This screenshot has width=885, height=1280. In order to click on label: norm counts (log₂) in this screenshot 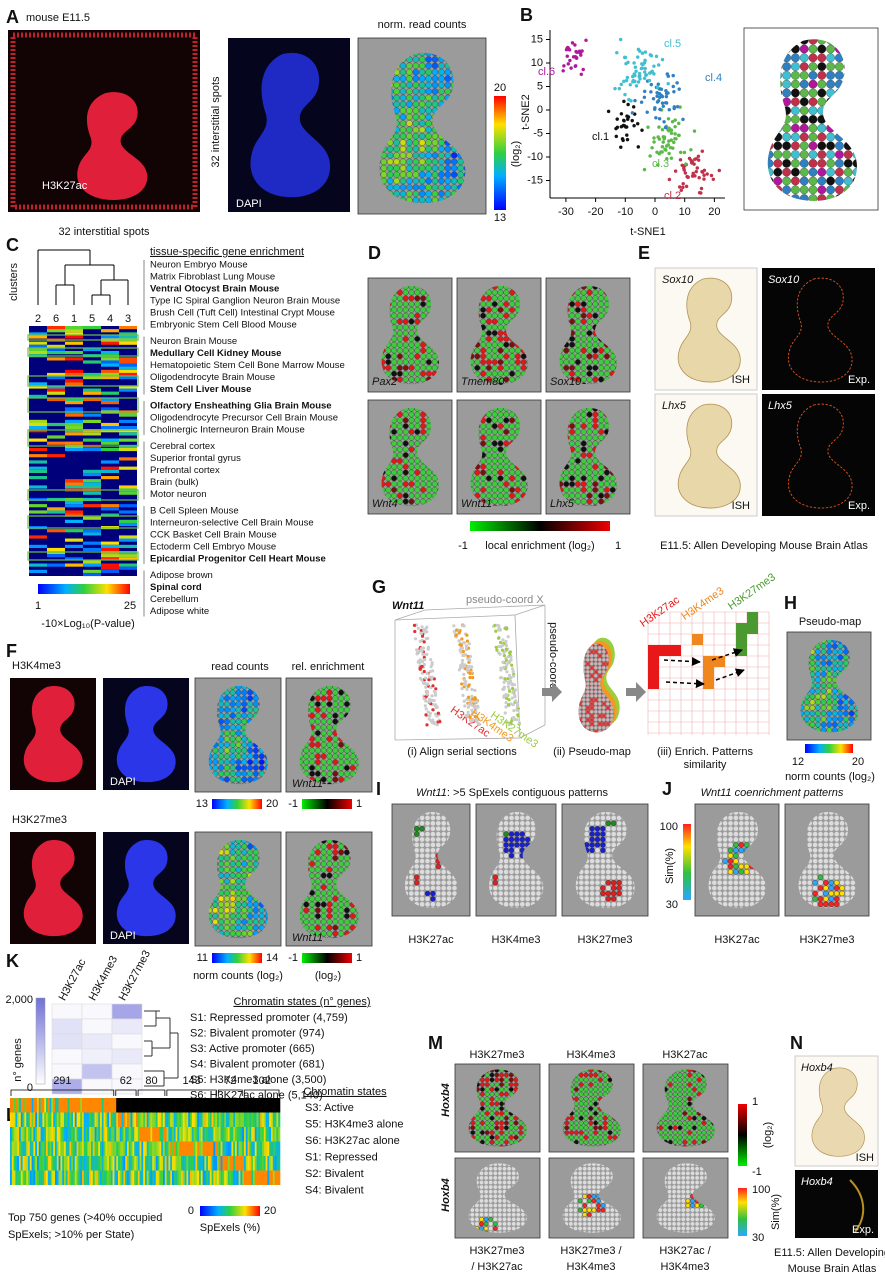, I will do `click(238, 976)`.